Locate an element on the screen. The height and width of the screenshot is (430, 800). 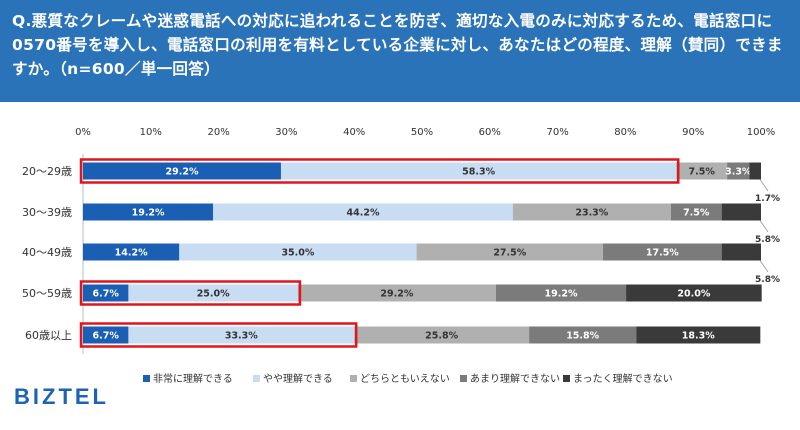
data-label: 1.7% is located at coordinates (767, 199).